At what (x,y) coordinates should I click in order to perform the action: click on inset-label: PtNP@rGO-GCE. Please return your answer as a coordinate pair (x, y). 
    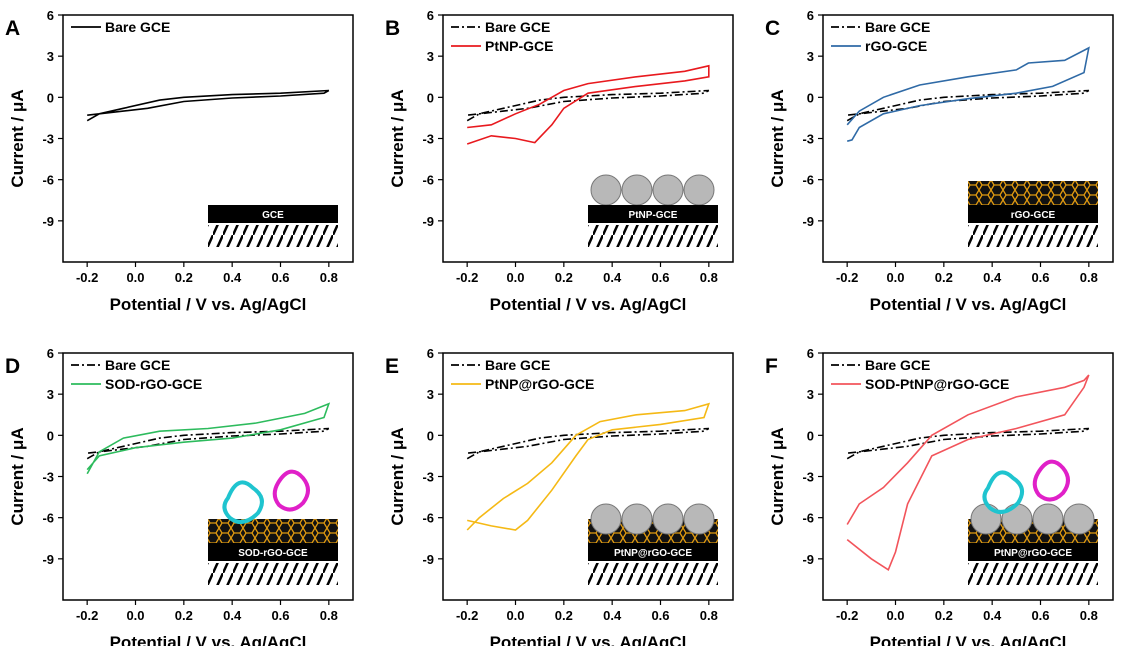
    Looking at the image, I should click on (653, 553).